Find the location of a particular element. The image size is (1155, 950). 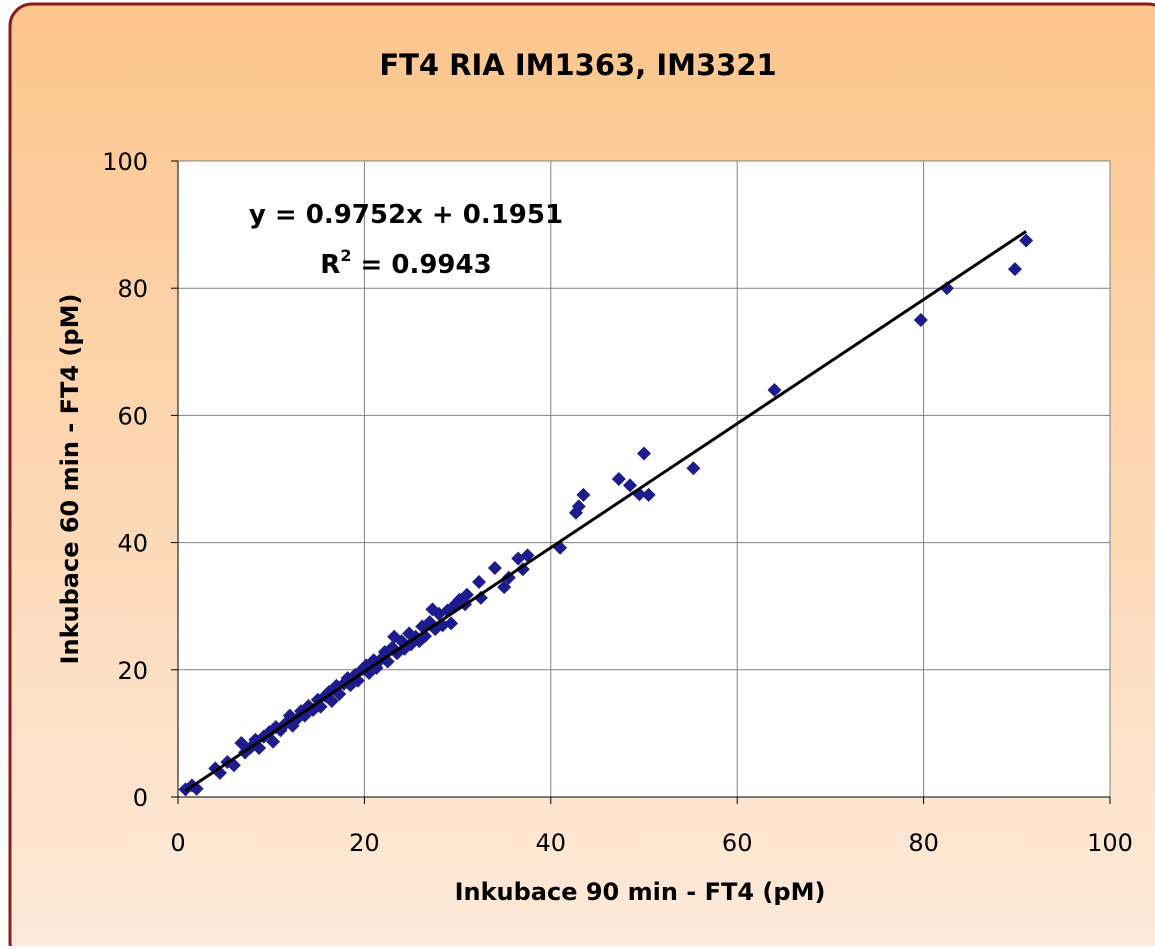

r-sup: 2 is located at coordinates (345, 255).